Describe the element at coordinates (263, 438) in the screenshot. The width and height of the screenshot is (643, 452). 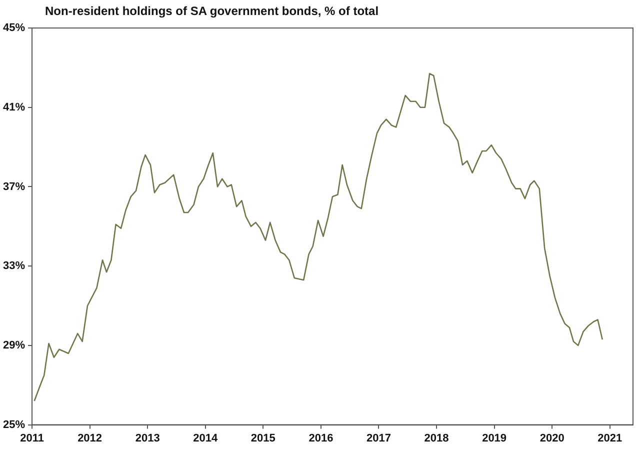
I see `x-tick-label: 2015` at that location.